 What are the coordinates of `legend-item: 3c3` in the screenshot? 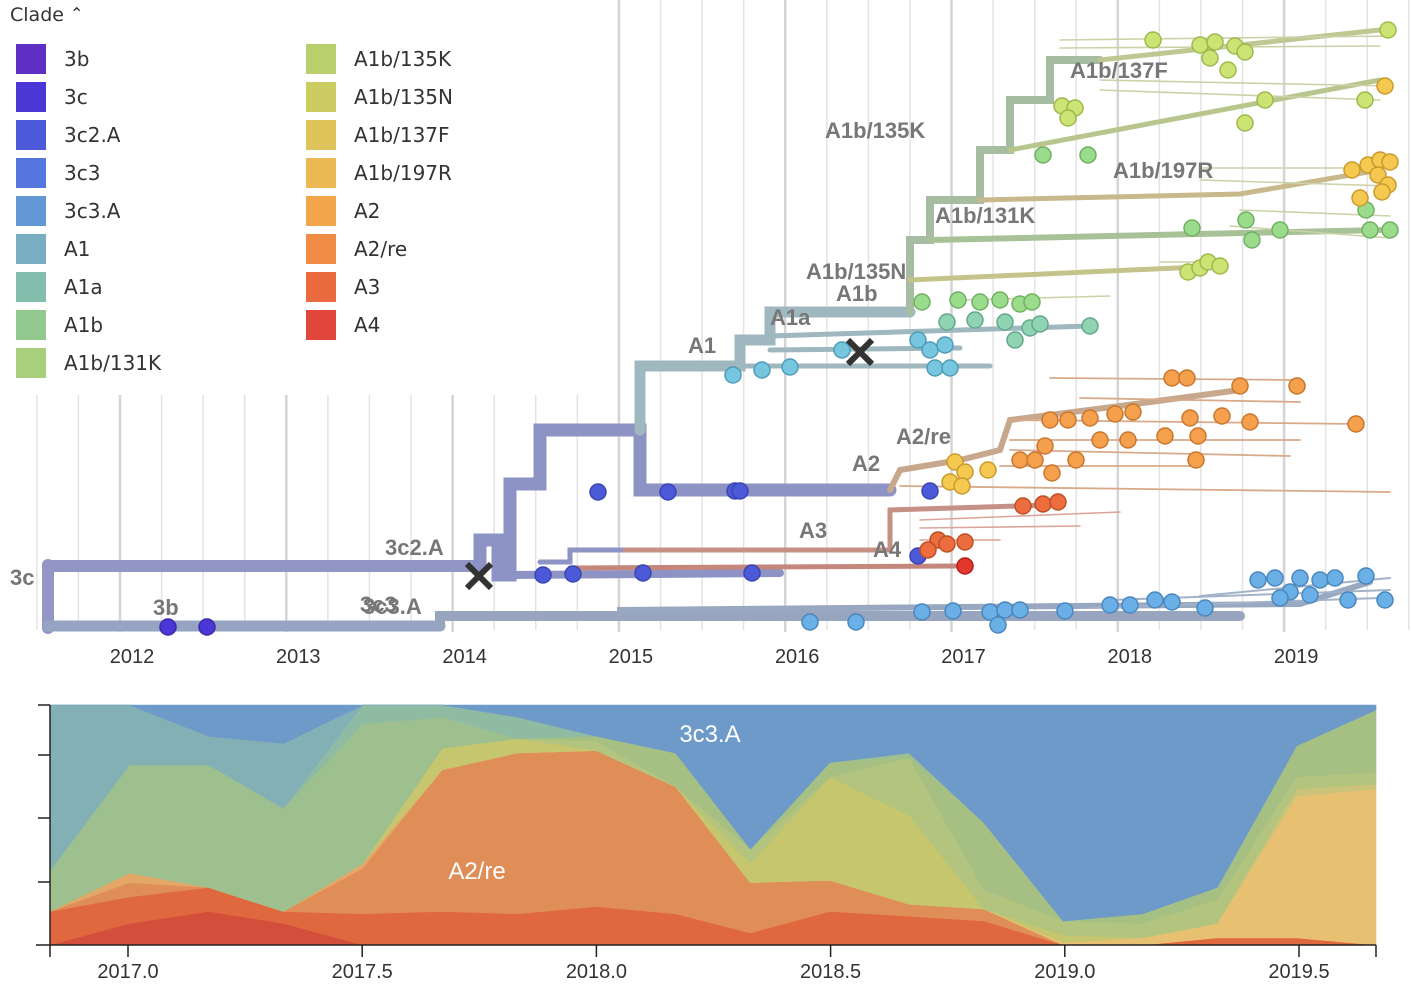 It's located at (58, 173).